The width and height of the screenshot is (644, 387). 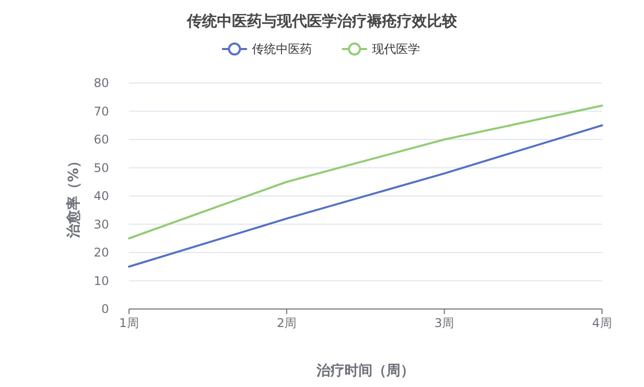 What do you see at coordinates (365, 370) in the screenshot?
I see `x-axis-title: 治疗时间（周）` at bounding box center [365, 370].